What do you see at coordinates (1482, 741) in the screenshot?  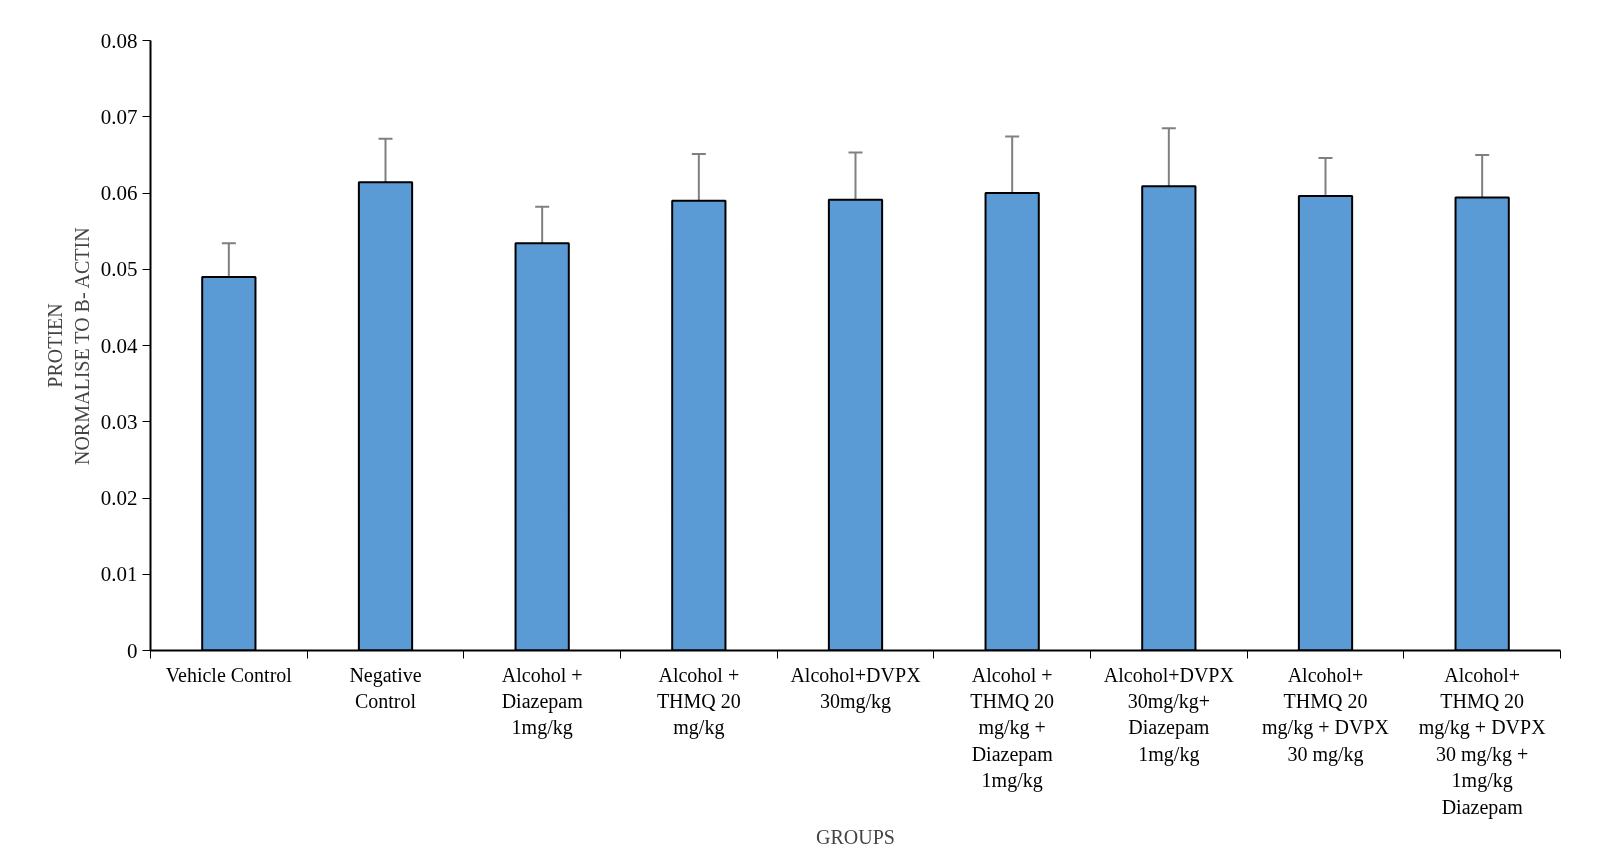 I see `x-tick-label: Alcohol+ THMQ 20 mg/kg + DVPX 30 mg/kg + 1mg/kg Diazepam` at bounding box center [1482, 741].